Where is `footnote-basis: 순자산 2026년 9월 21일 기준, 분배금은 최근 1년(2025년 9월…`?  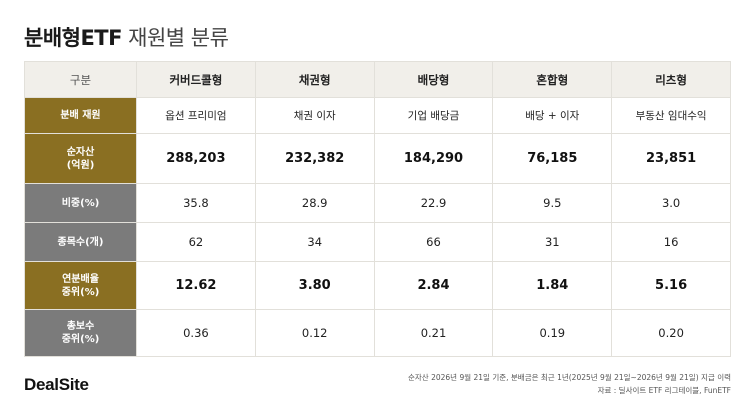 footnote-basis: 순자산 2026년 9월 21일 기준, 분배금은 최근 1년(2025년 9월… is located at coordinates (569, 377).